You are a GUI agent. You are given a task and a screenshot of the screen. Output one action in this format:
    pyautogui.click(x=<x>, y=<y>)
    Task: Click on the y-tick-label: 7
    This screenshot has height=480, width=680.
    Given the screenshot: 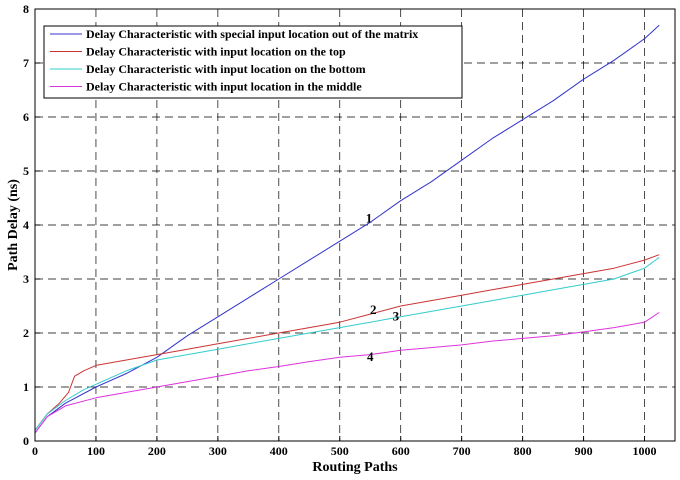 What is the action you would take?
    pyautogui.click(x=26, y=63)
    